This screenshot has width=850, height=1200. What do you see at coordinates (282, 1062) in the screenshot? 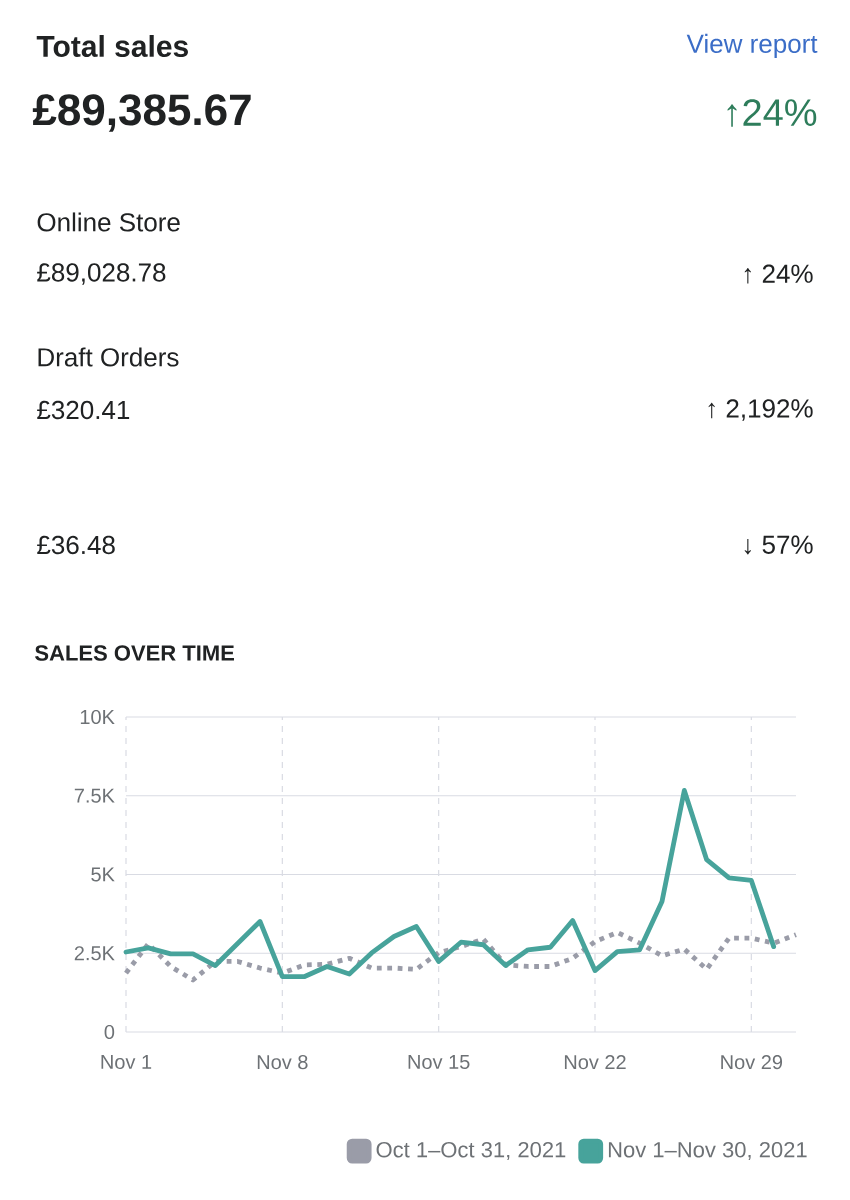
I see `x-tick-label: Nov 8` at bounding box center [282, 1062].